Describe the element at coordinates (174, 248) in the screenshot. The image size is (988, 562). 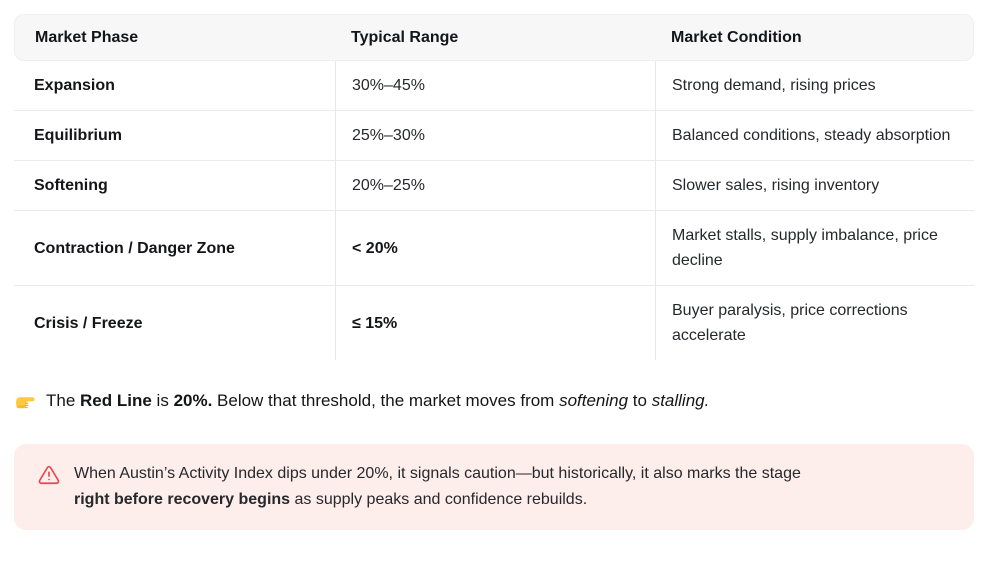
I see `phase-cell: Contraction / Danger Zone` at that location.